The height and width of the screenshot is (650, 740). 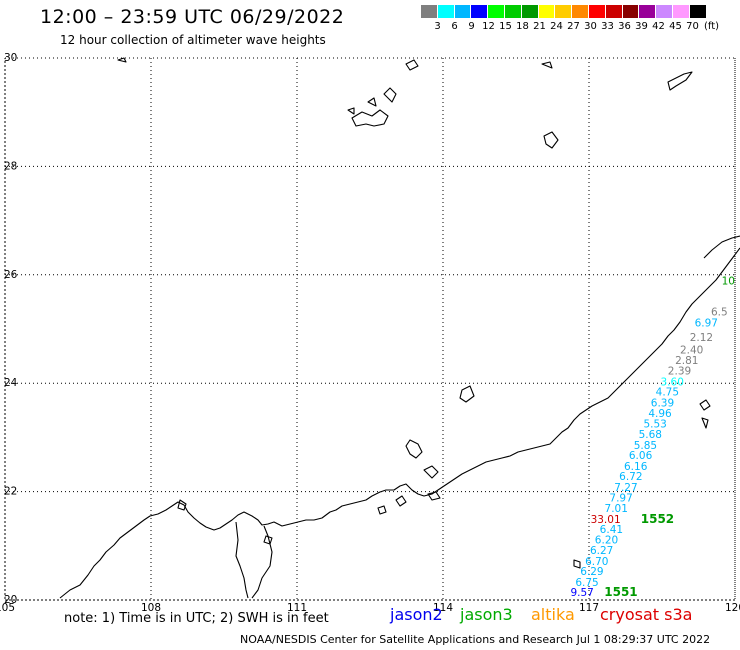 What do you see at coordinates (706, 323) in the screenshot?
I see `wave-height-value: 6.97` at bounding box center [706, 323].